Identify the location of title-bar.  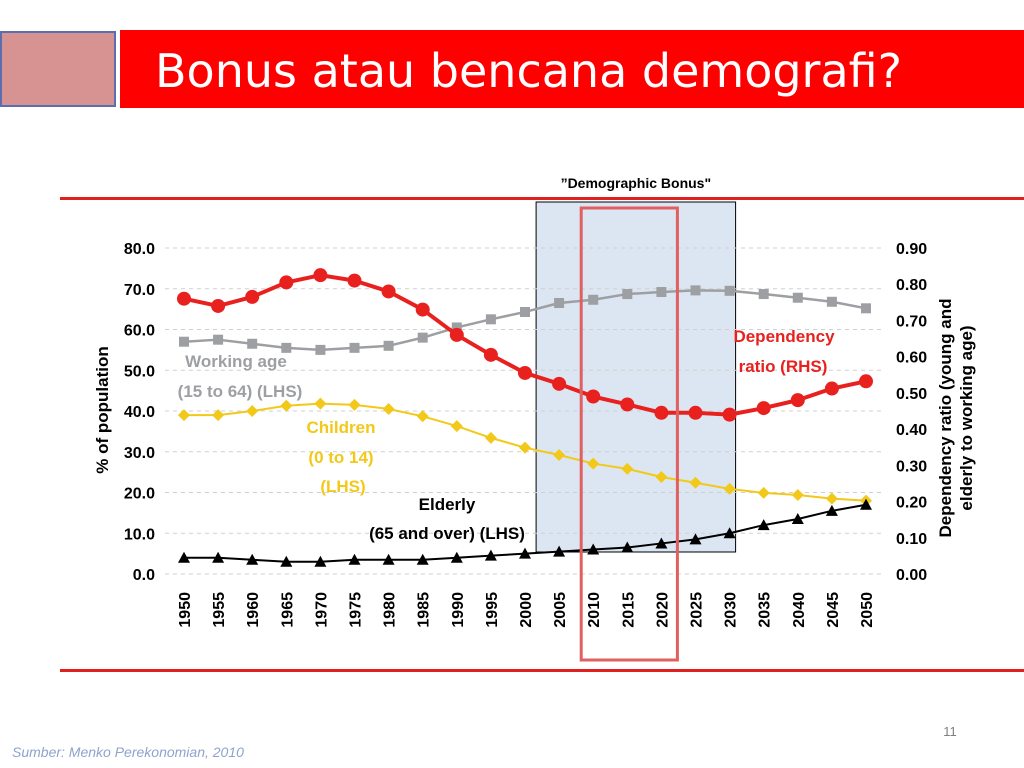
(572, 69).